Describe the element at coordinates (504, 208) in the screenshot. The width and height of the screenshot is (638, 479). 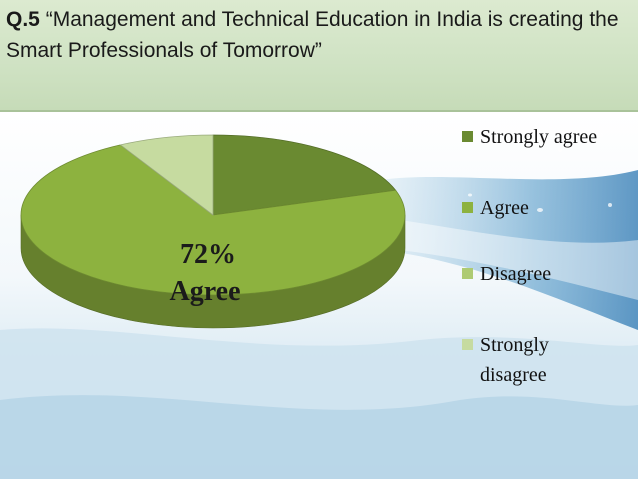
I see `legend-label-agree: Agree` at that location.